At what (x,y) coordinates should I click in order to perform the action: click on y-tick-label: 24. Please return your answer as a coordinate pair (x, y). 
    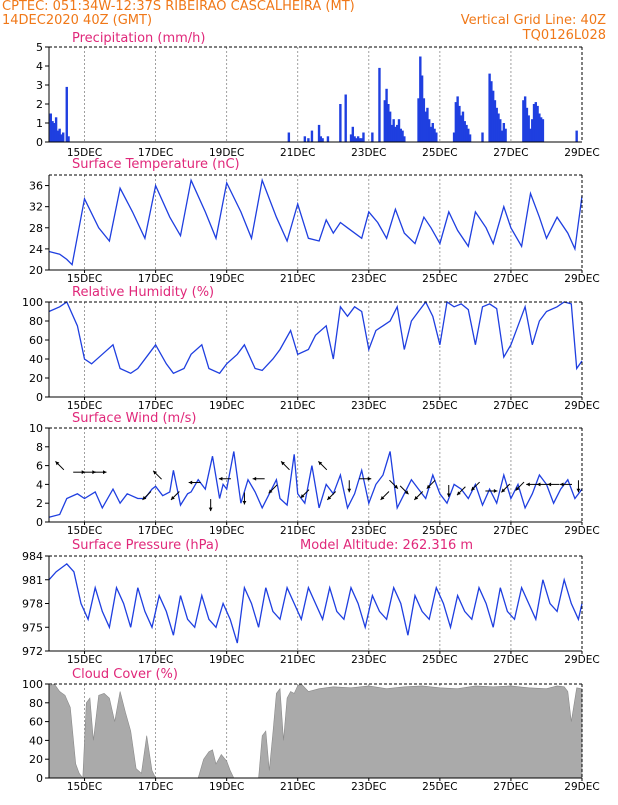
    Looking at the image, I should click on (36, 249).